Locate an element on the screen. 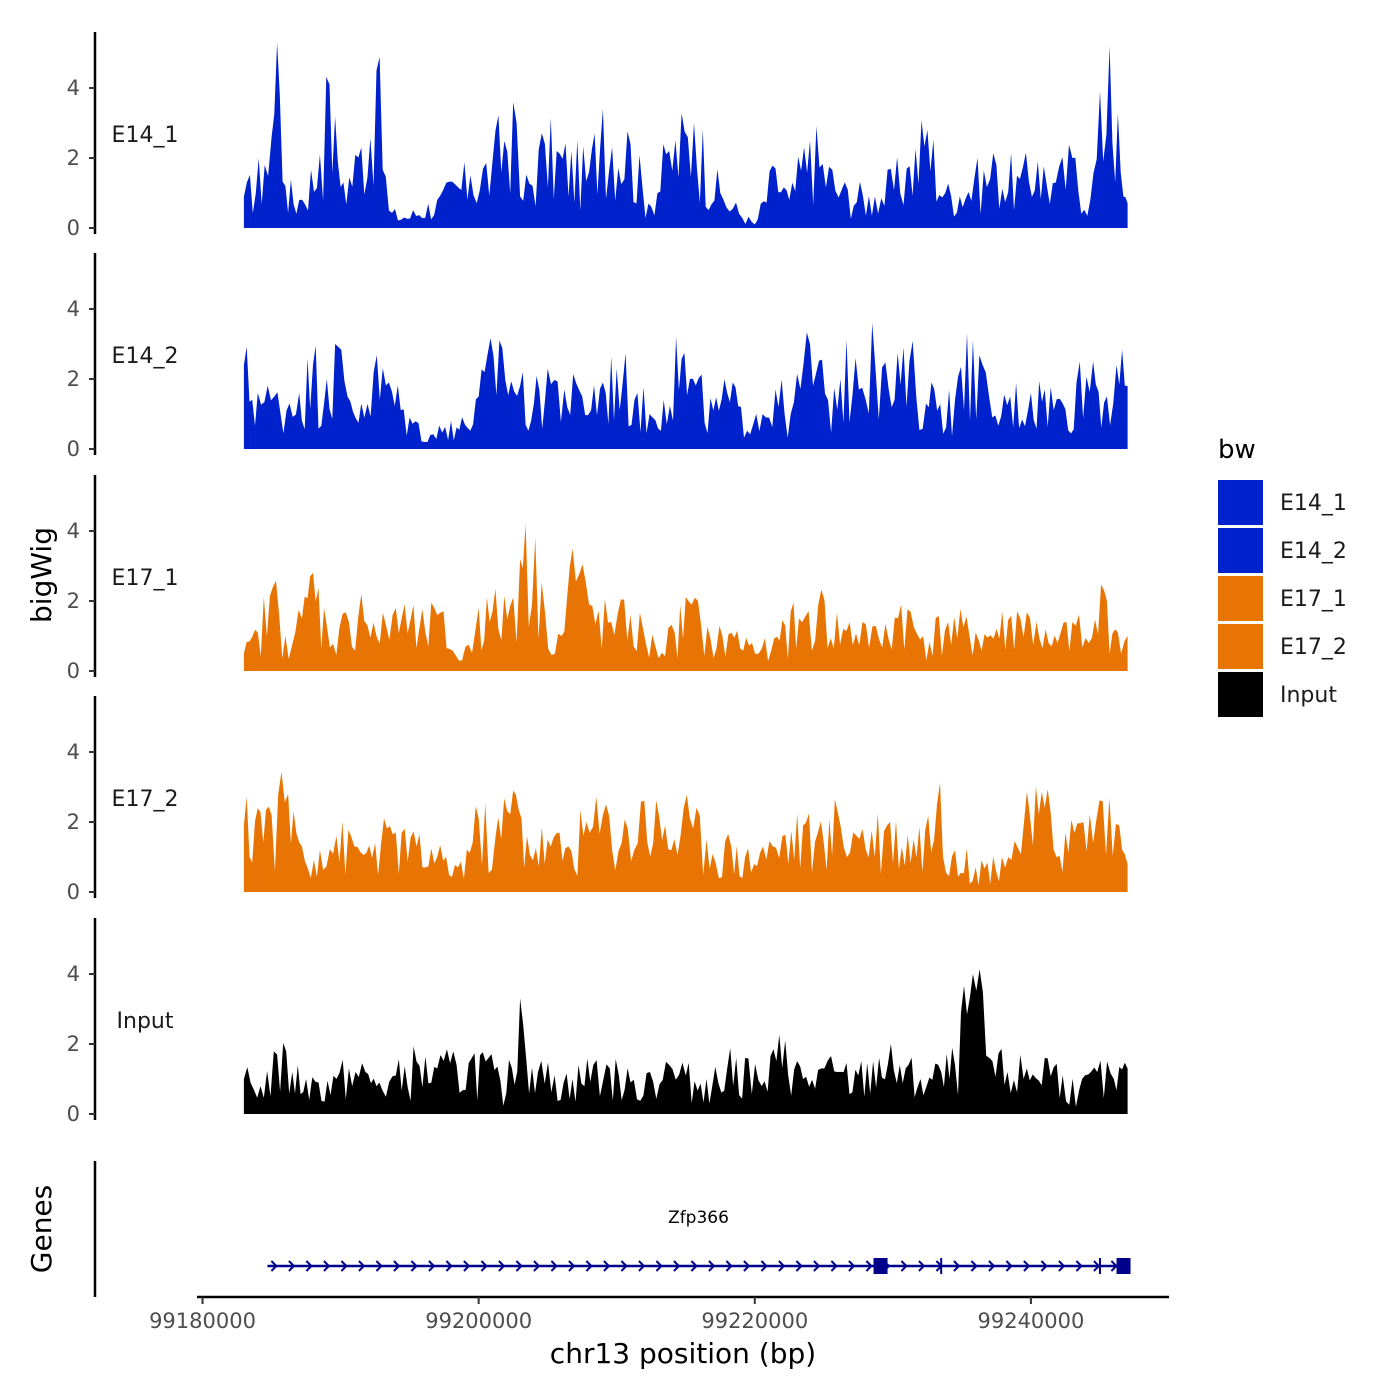 This screenshot has width=1400, height=1400. x-axis-title: chr13 position (bp) is located at coordinates (683, 1353).